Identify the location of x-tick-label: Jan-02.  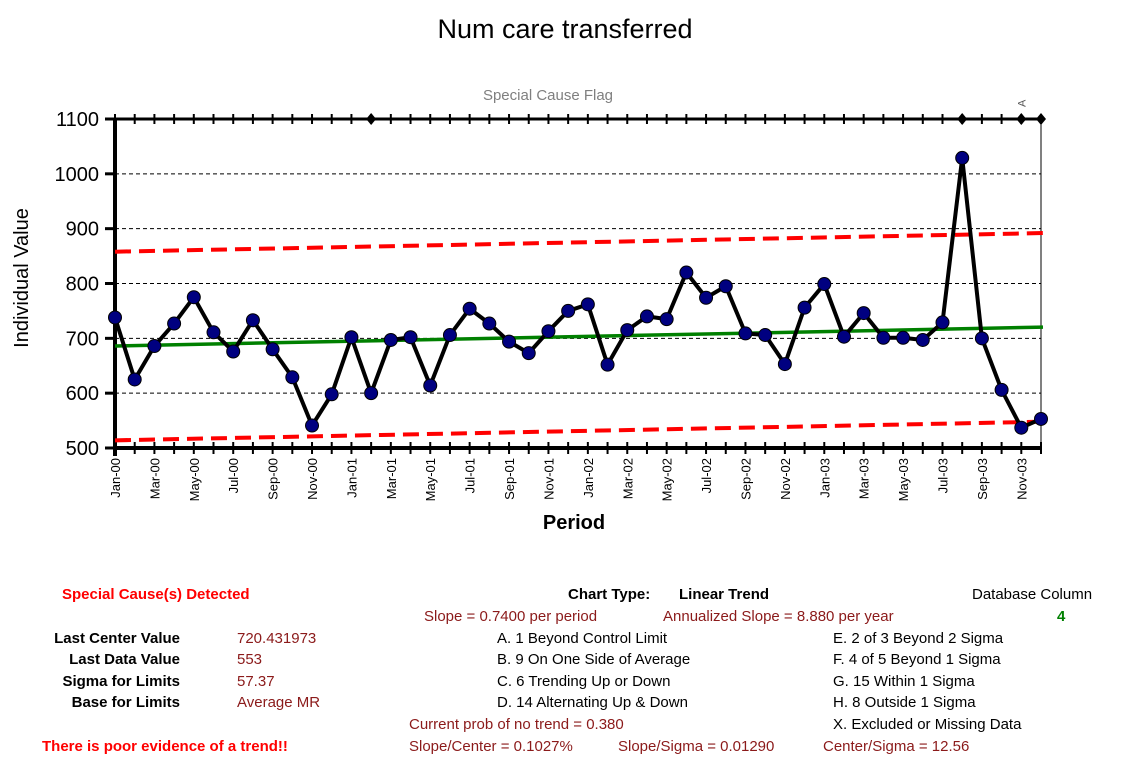
(588, 478).